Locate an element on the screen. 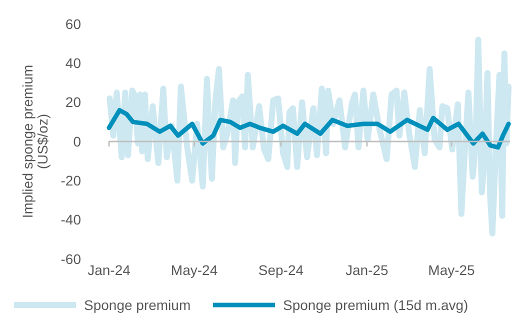 The width and height of the screenshot is (531, 325). y-tick-label: -40 is located at coordinates (71, 220).